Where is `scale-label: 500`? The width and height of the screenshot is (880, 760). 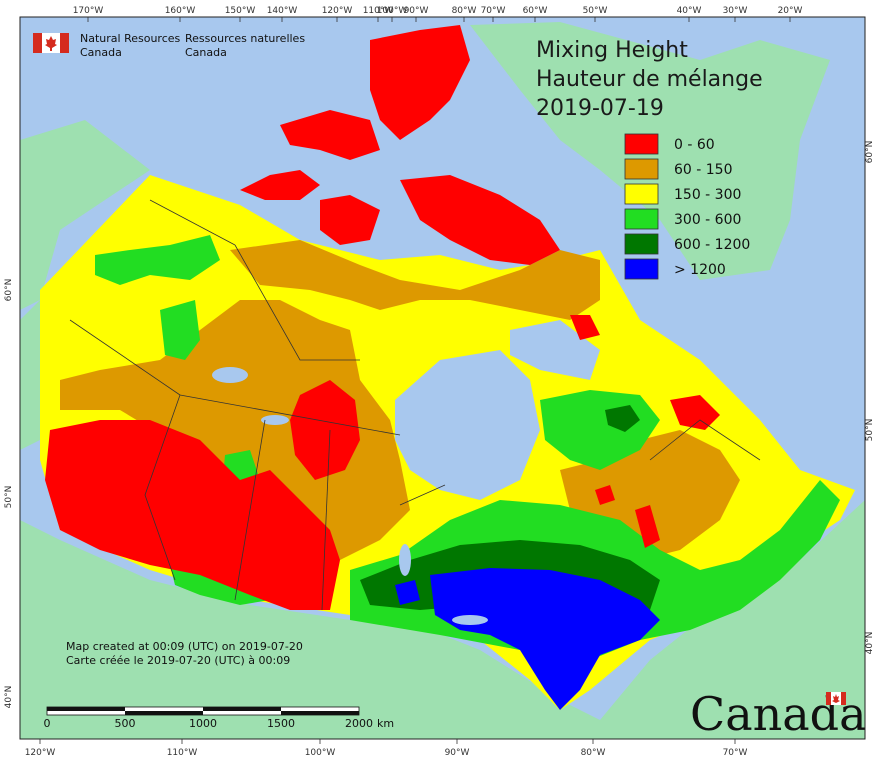
scale-label: 500 is located at coordinates (125, 723).